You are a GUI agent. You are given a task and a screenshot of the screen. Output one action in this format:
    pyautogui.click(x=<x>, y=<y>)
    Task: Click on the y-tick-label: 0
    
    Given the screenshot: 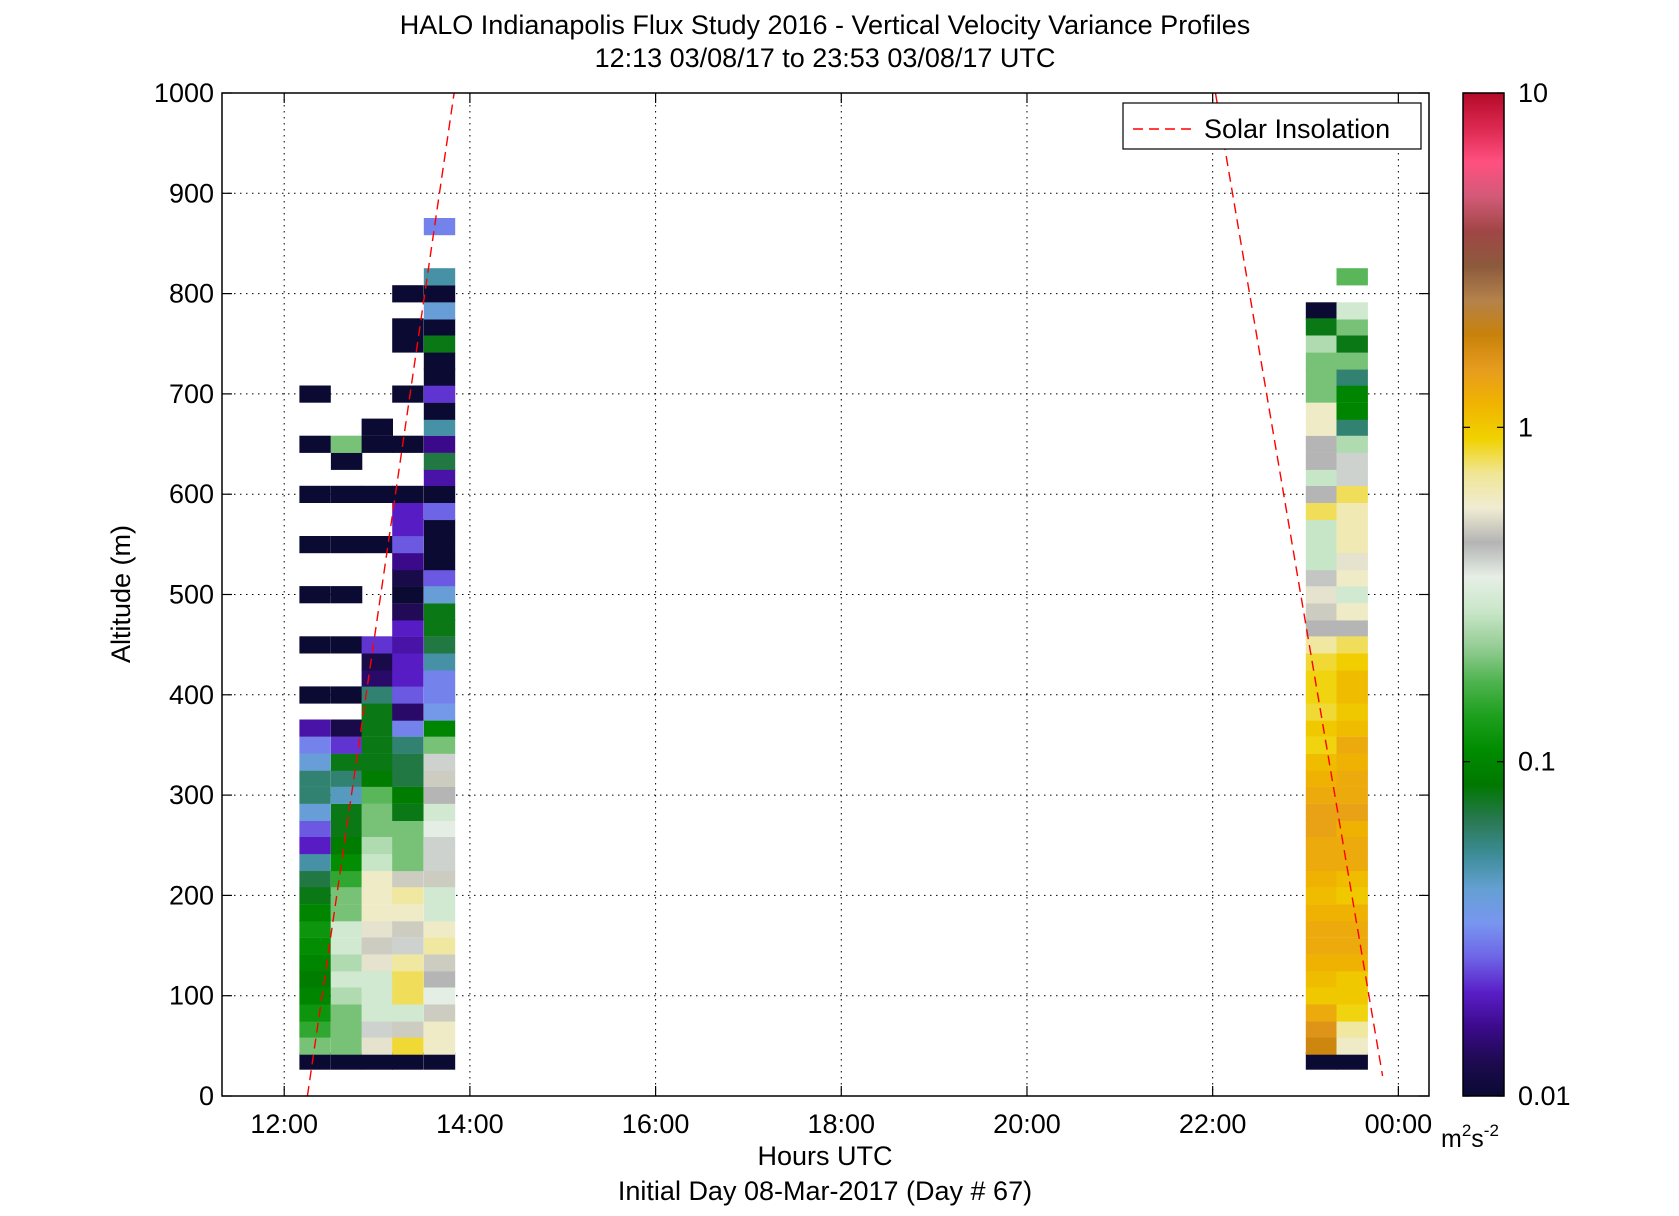 What is the action you would take?
    pyautogui.click(x=206, y=1096)
    